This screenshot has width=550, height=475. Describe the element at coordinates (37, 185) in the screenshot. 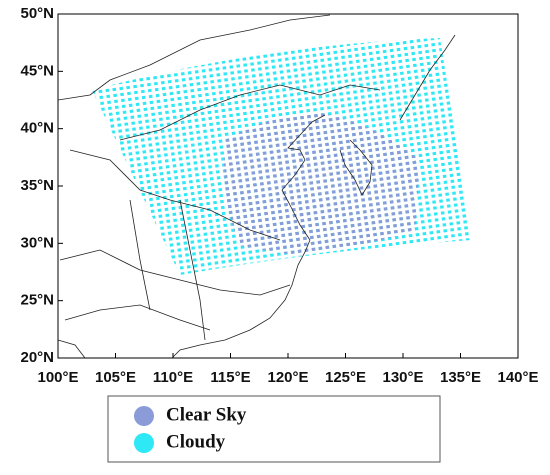

I see `y-tick-label: 35°N` at that location.